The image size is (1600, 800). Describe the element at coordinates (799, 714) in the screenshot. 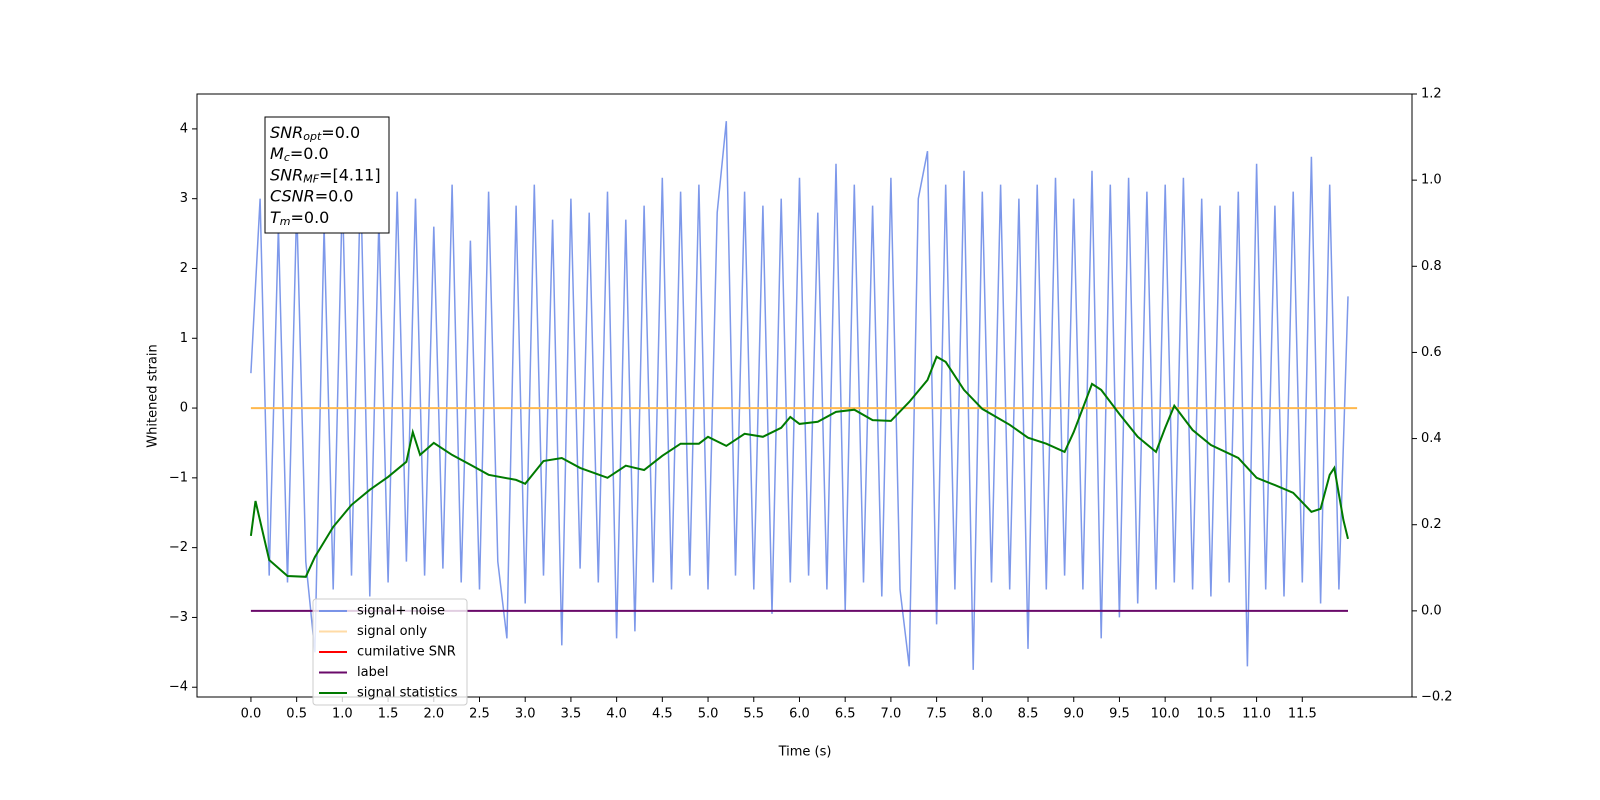

I see `x-tick-label: 6.0` at that location.